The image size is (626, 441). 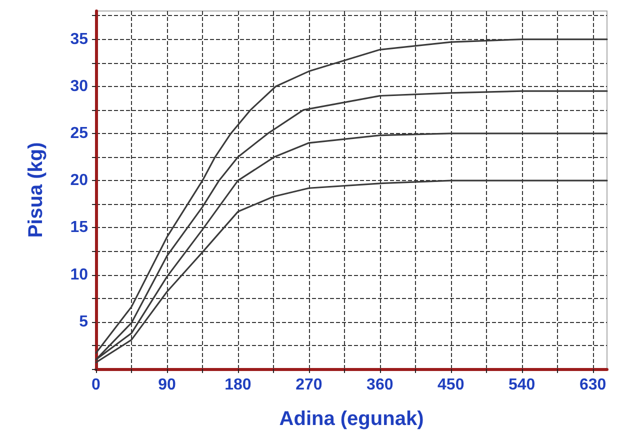 I want to click on x-tick-label: 270, so click(x=309, y=385).